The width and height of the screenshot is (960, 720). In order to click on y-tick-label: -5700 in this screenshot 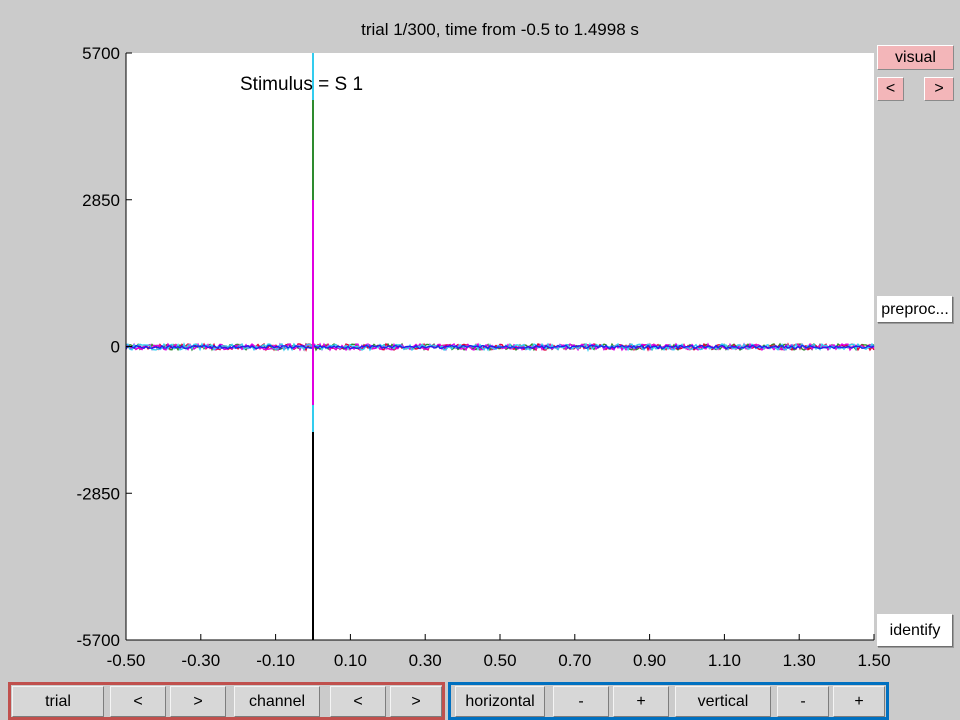, I will do `click(98, 640)`.